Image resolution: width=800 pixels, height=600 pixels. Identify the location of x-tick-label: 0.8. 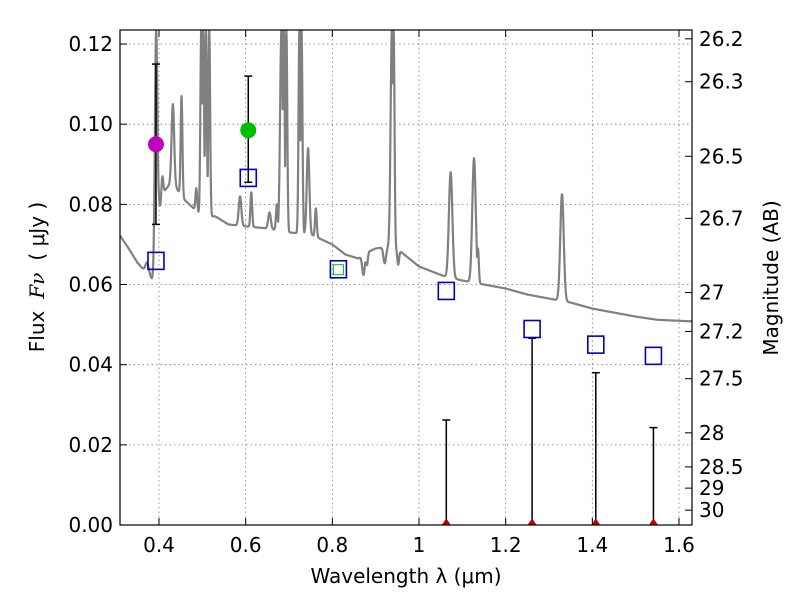
(332, 545).